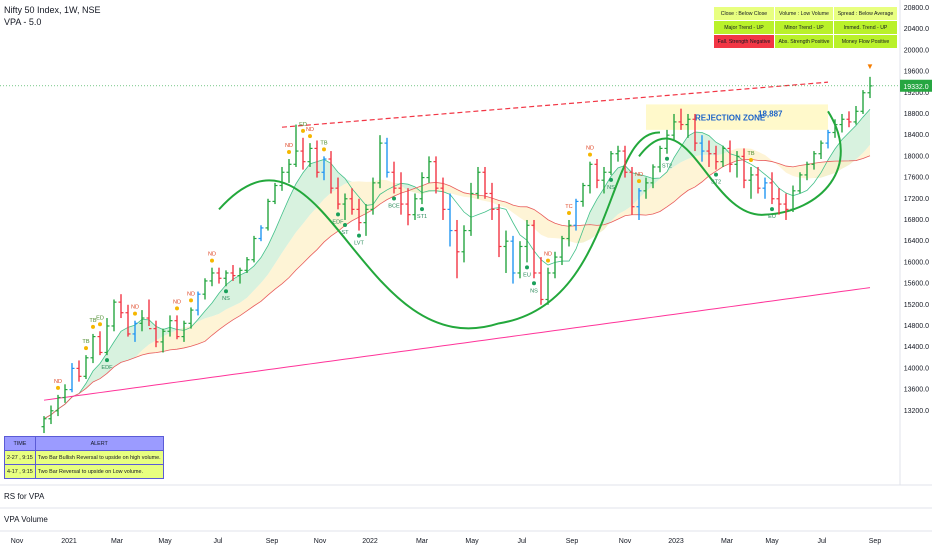  Describe the element at coordinates (52, 10) in the screenshot. I see `chart-title: Nifty 50 Index, 1W, NSE` at that location.